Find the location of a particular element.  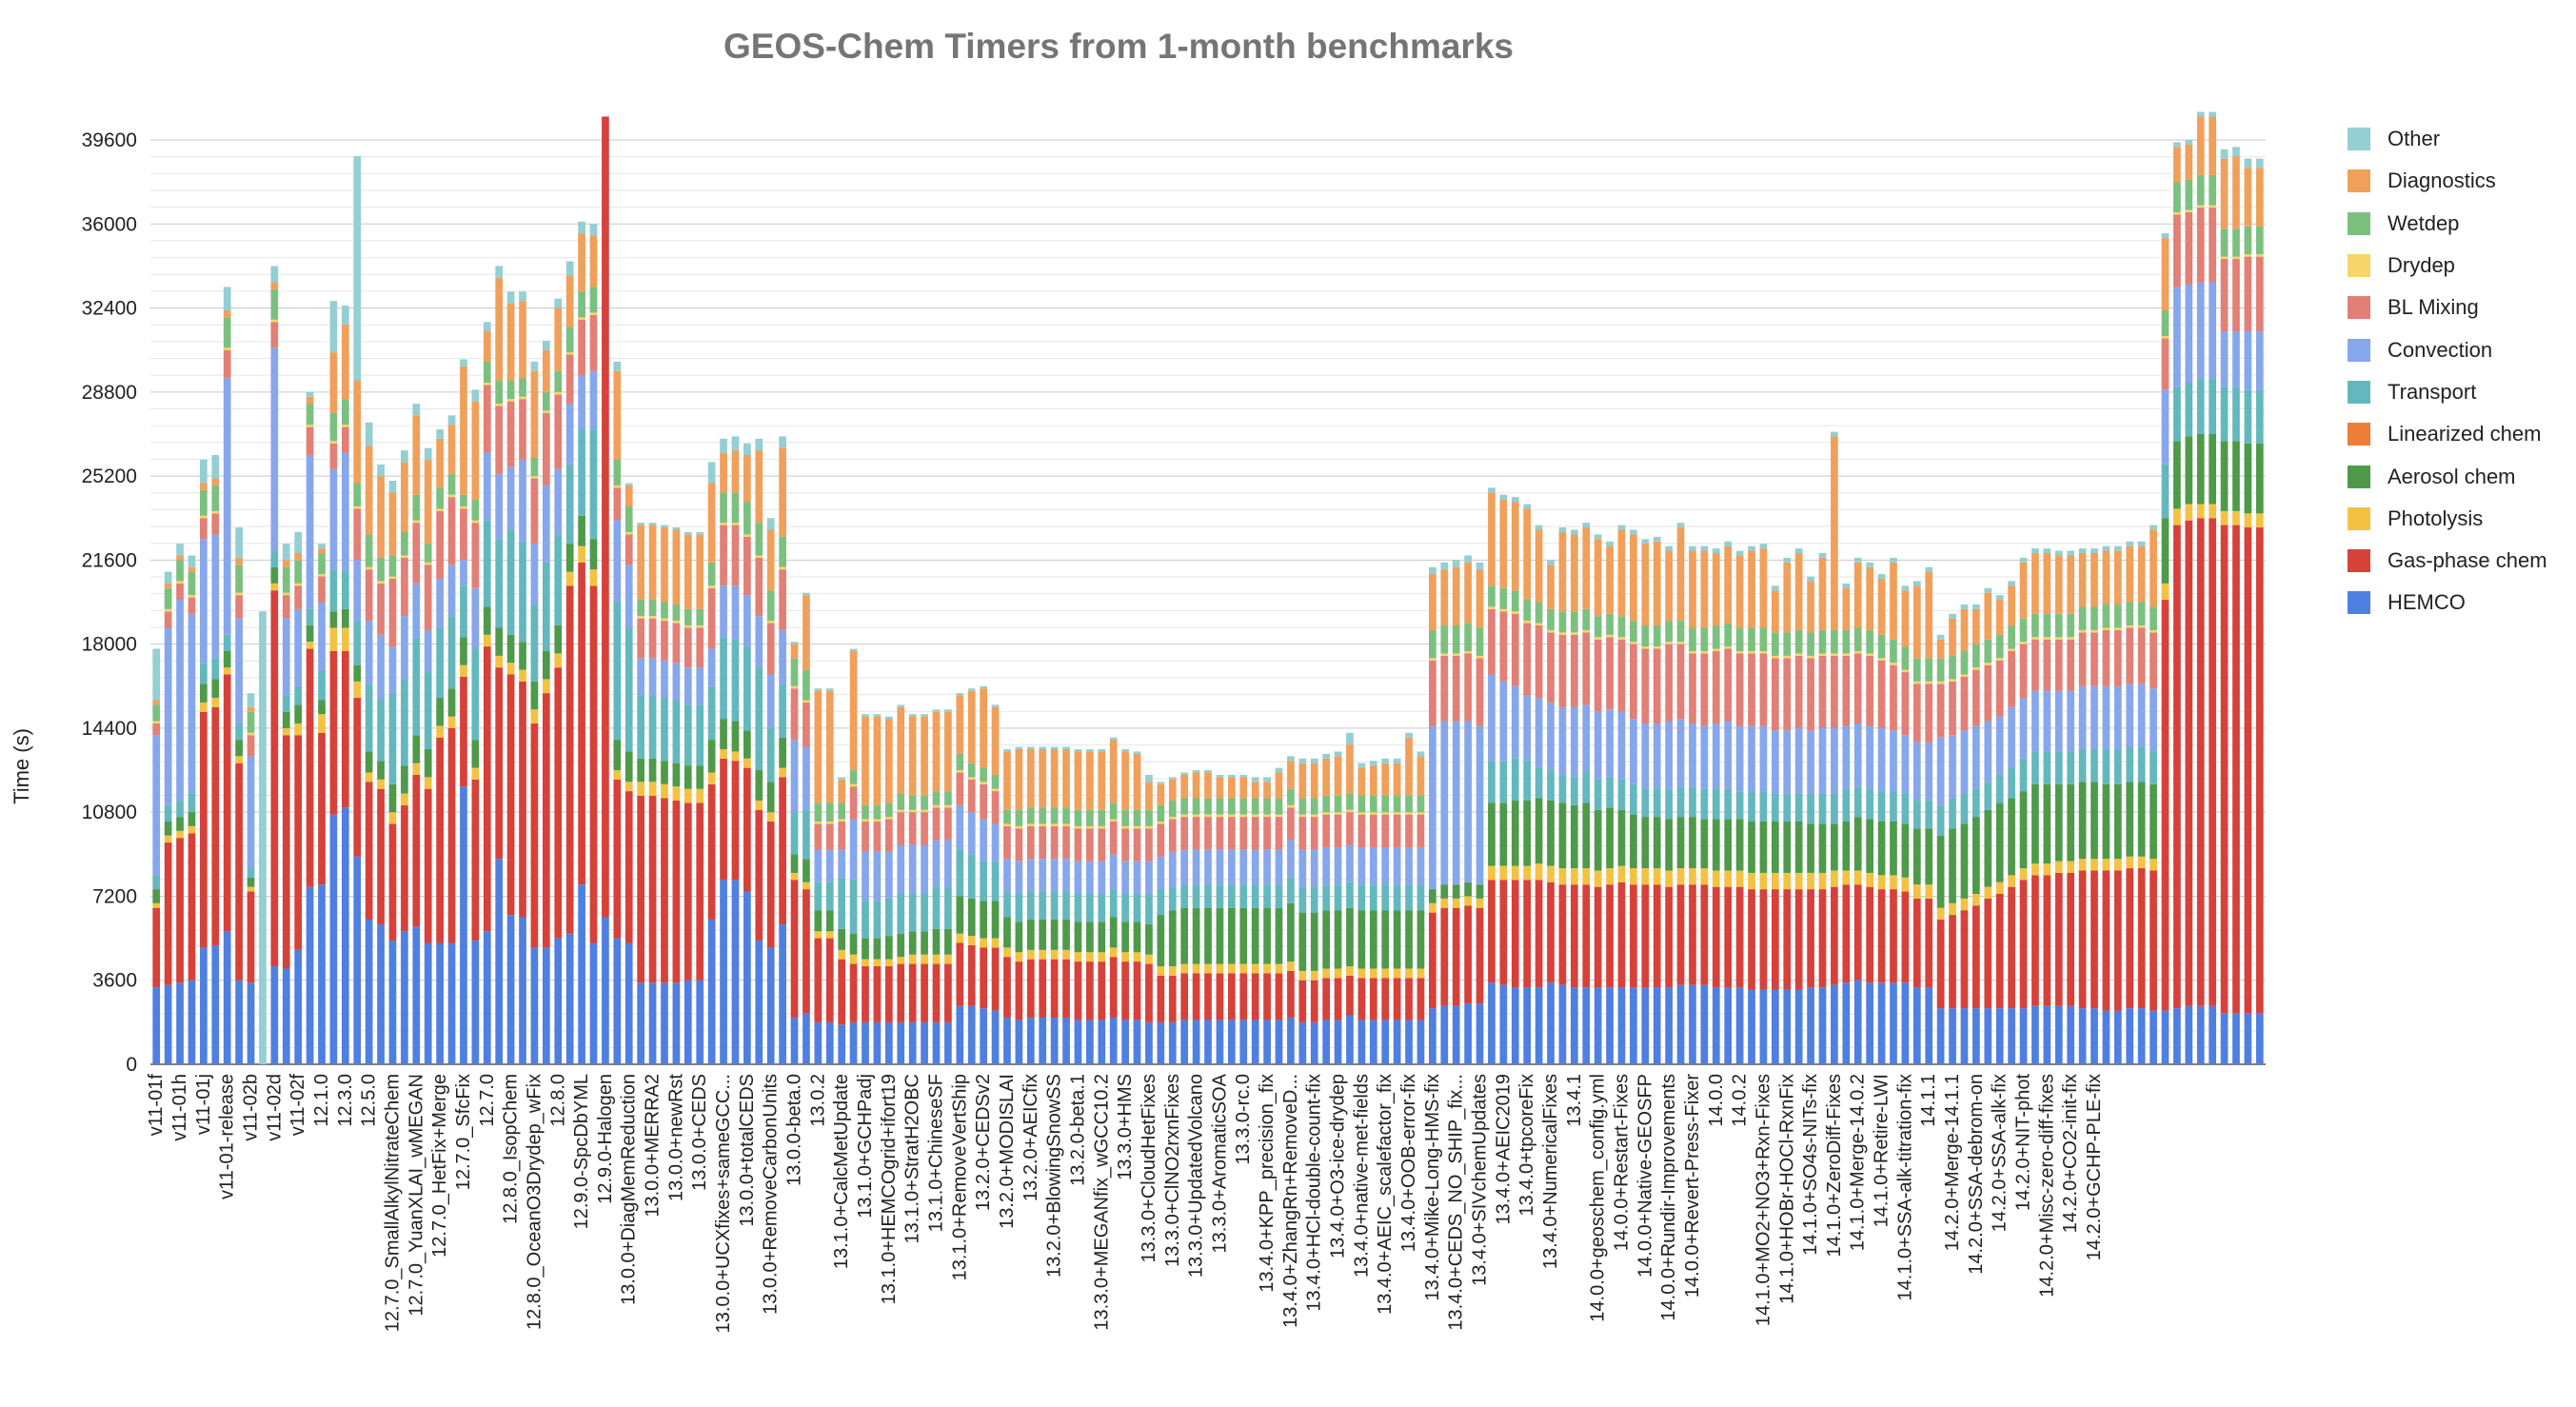

x-tick-label: 13.0.0+DiagMemReduction is located at coordinates (629, 1189).